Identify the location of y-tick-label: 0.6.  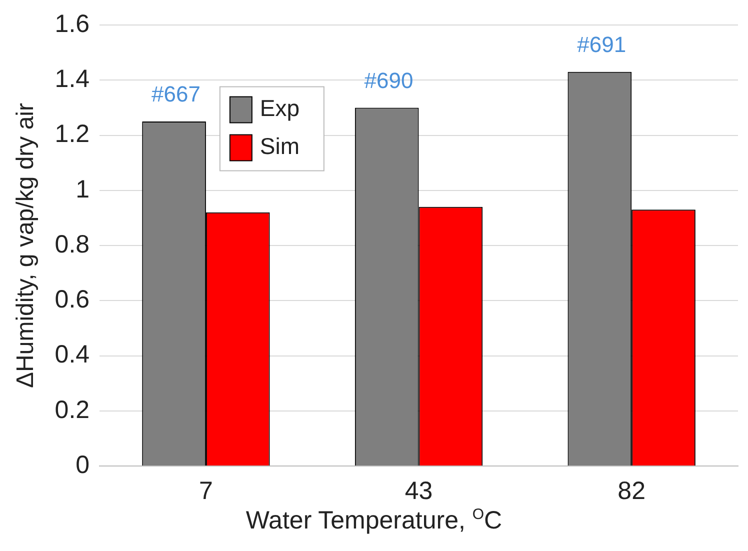
(72, 300).